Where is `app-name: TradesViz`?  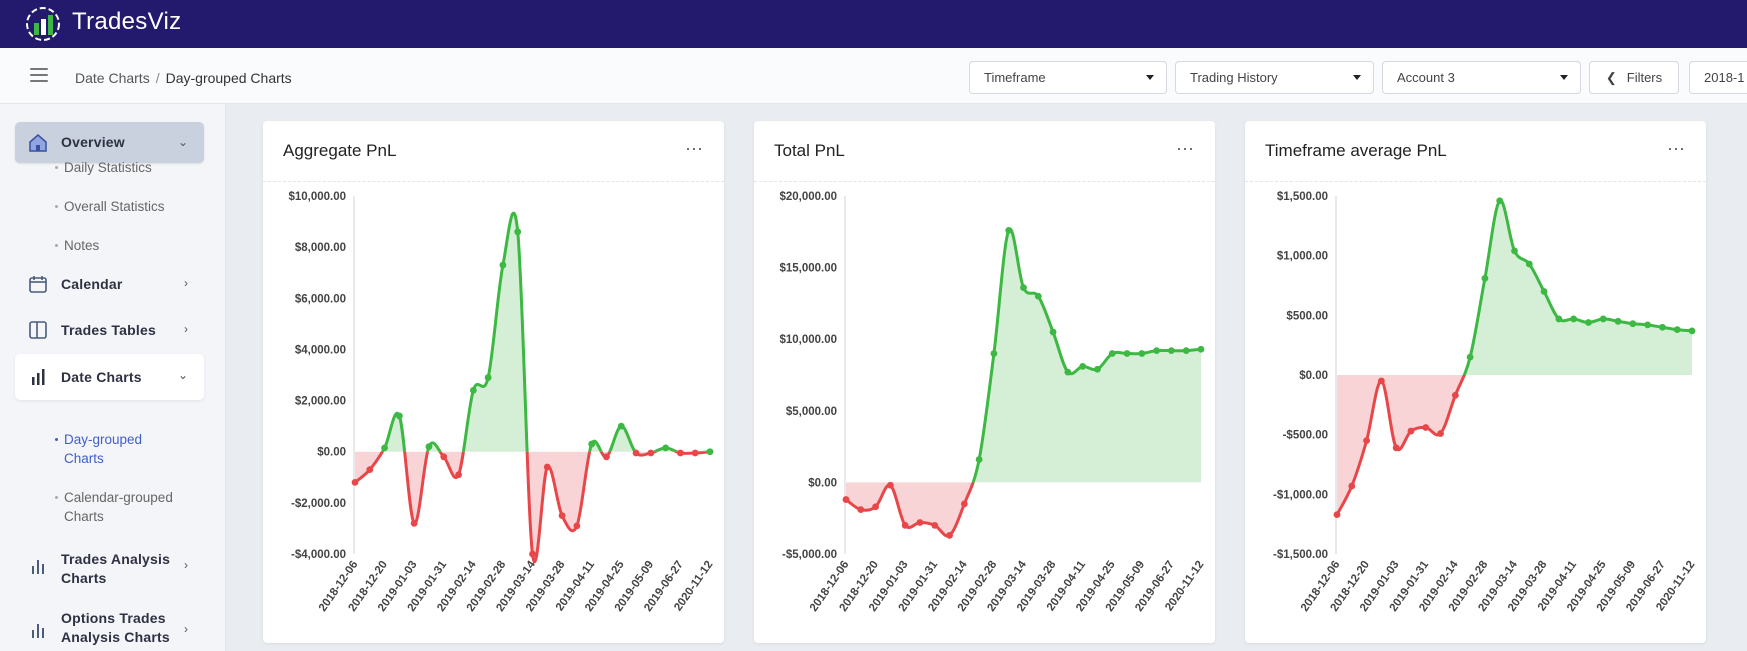 app-name: TradesViz is located at coordinates (127, 21).